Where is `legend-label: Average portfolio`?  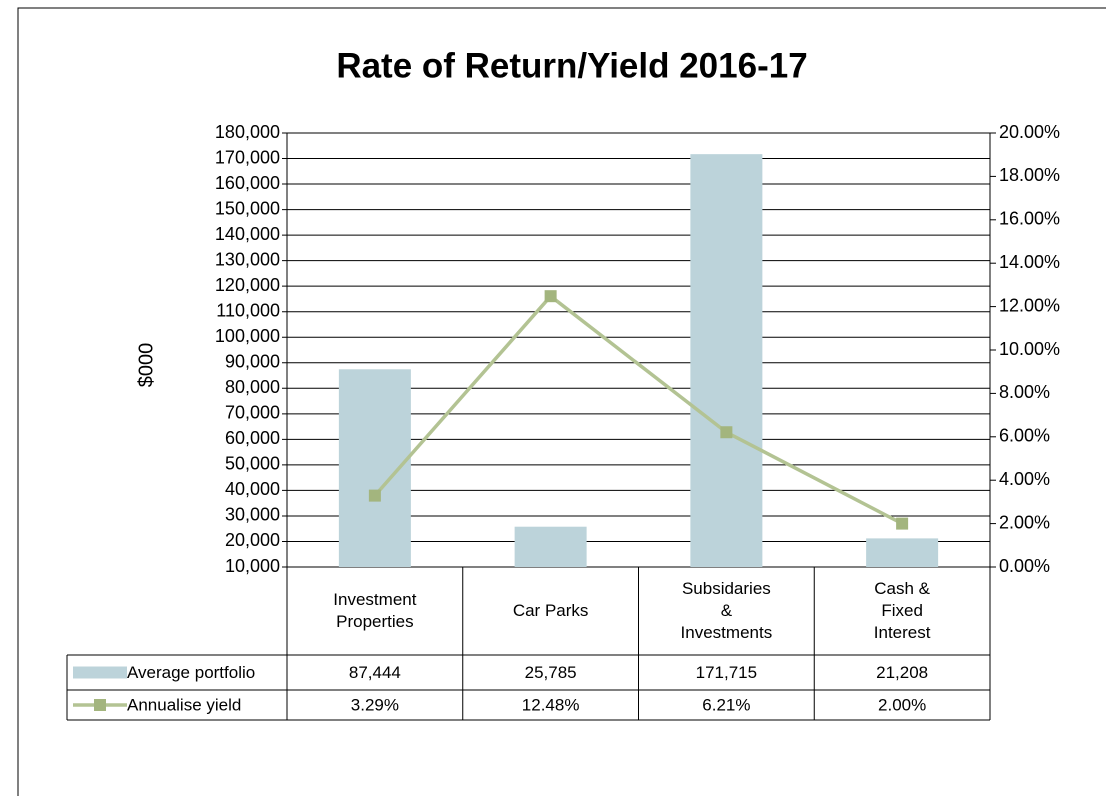
legend-label: Average portfolio is located at coordinates (191, 672).